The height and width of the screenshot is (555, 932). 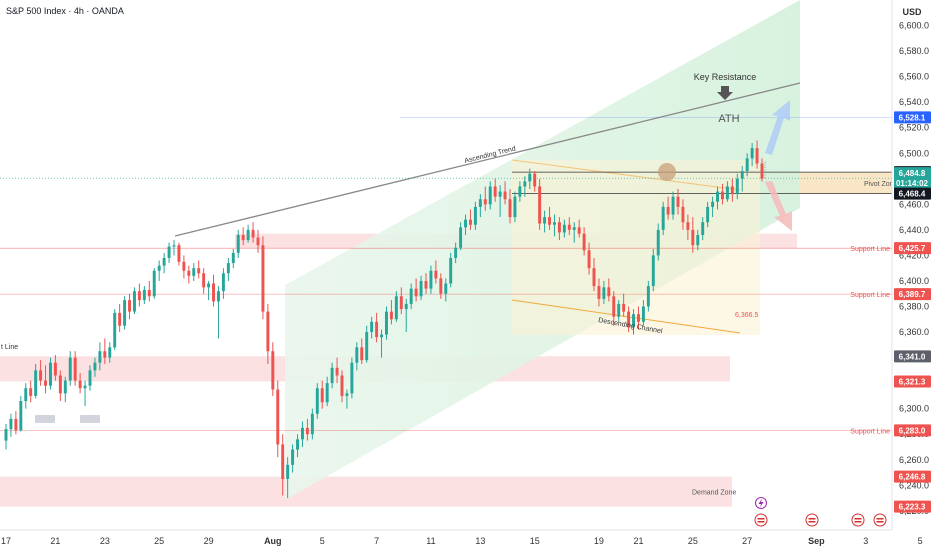 I want to click on y-tick-label-19: 6,600.0, so click(x=914, y=26).